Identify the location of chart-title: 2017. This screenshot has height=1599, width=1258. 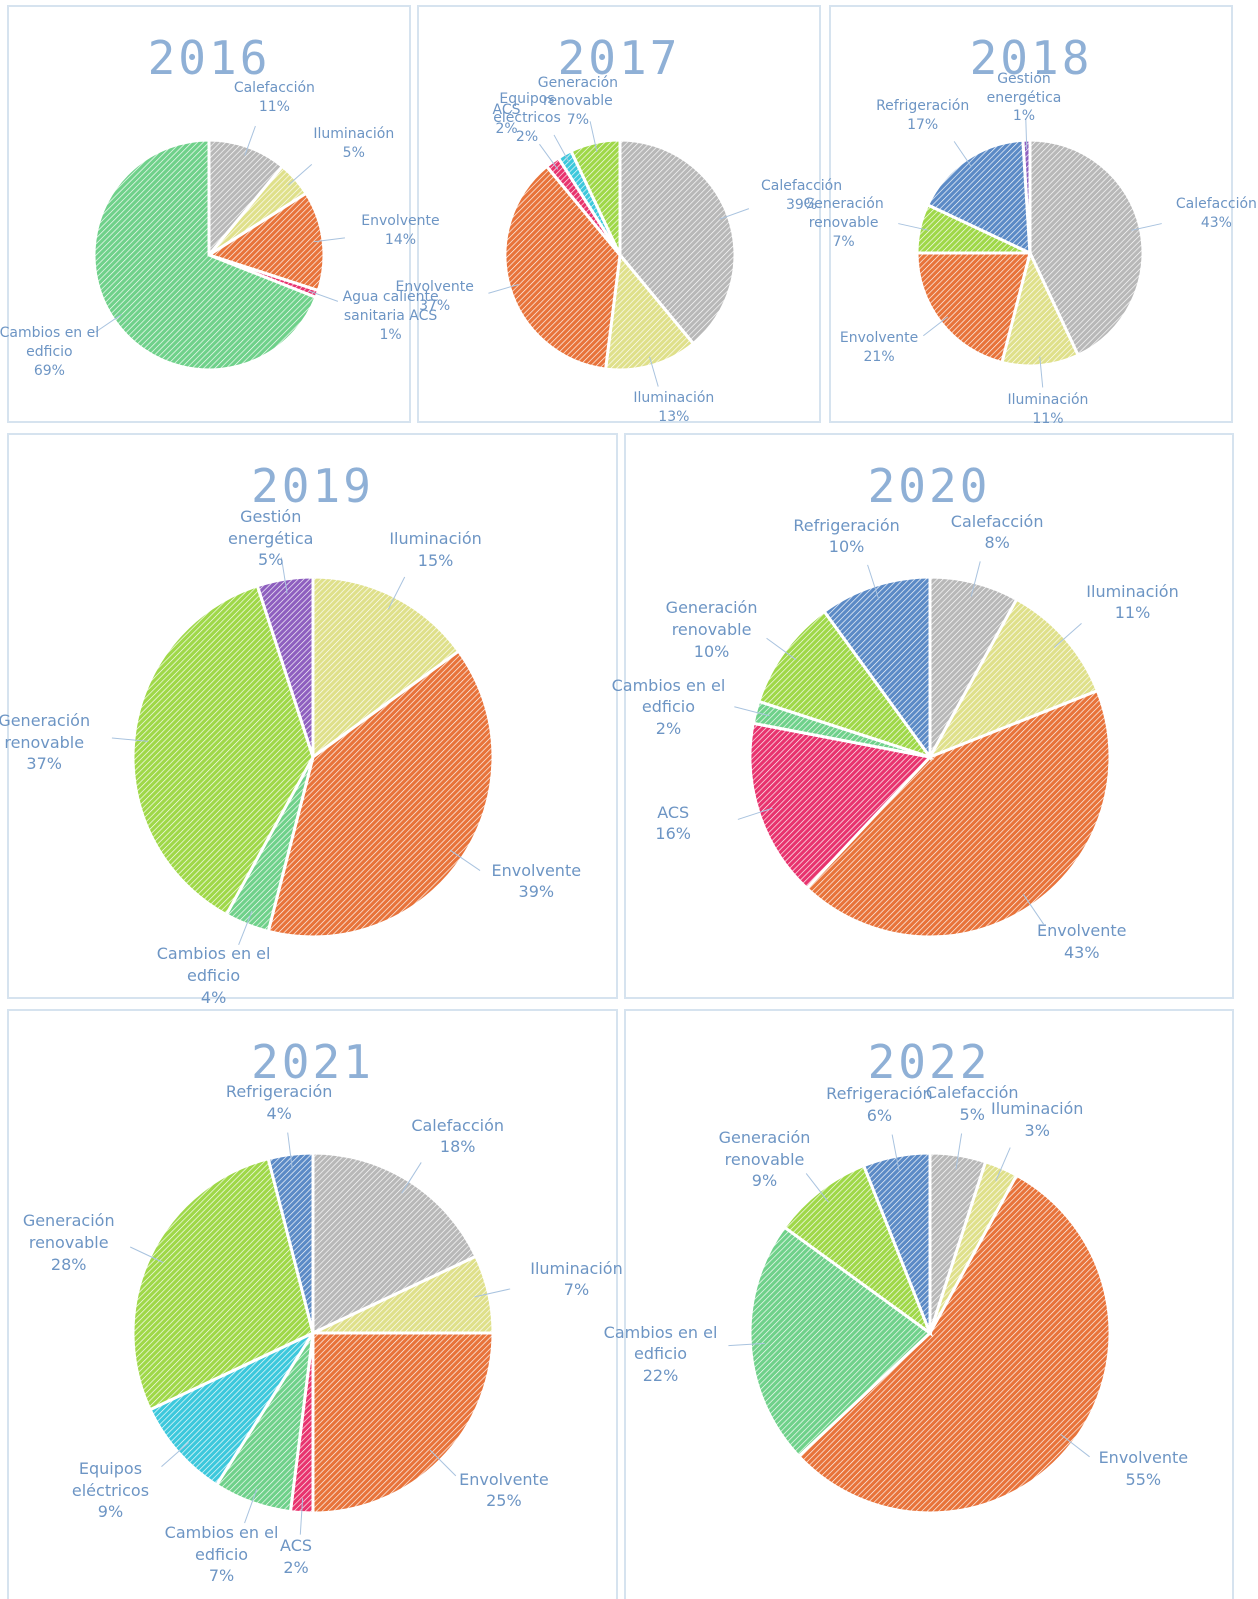
(619, 58).